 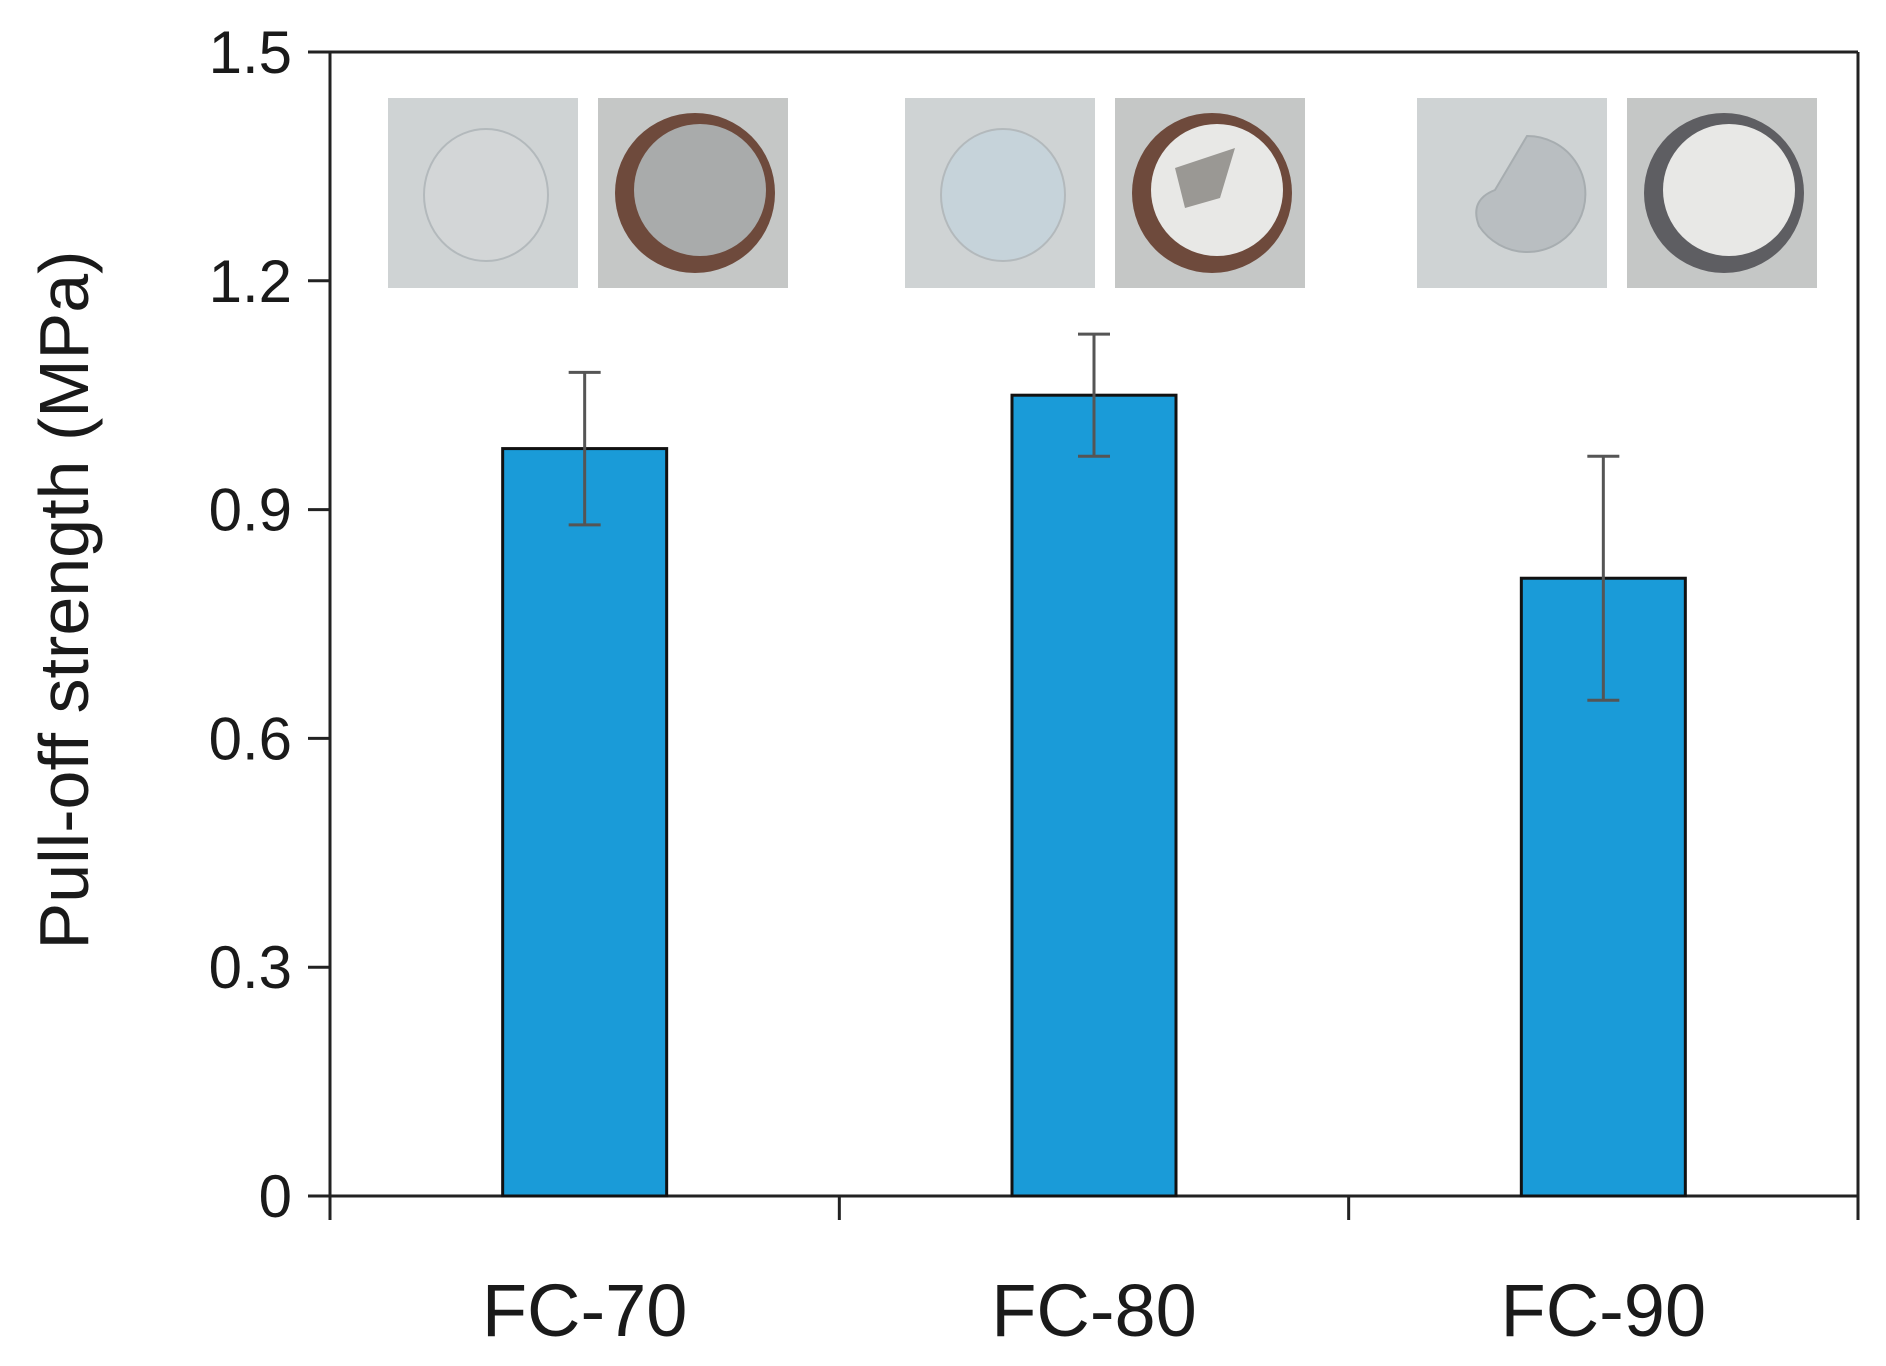 What do you see at coordinates (1094, 1310) in the screenshot?
I see `x-tick-label: FC-80` at bounding box center [1094, 1310].